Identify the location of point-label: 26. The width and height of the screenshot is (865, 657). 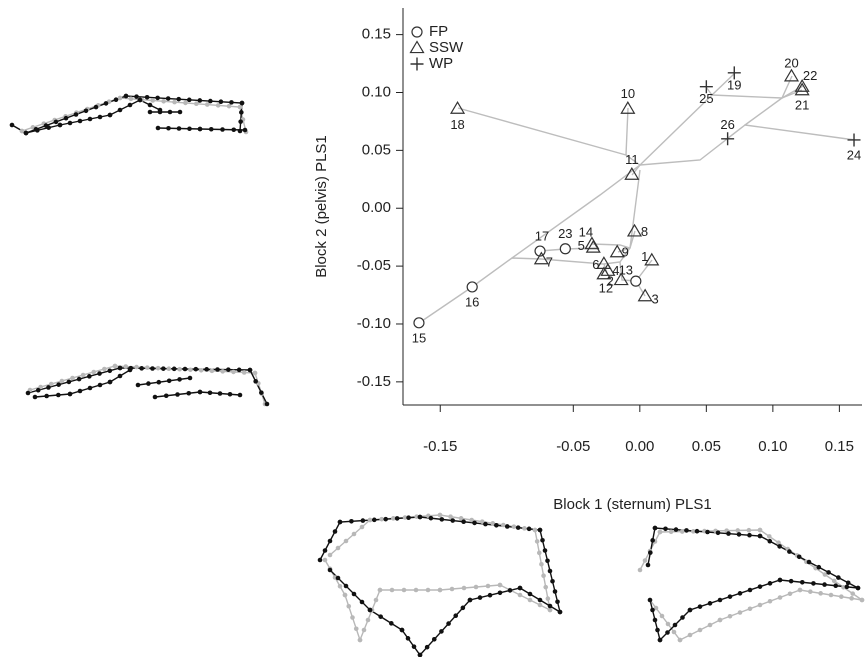
(727, 124).